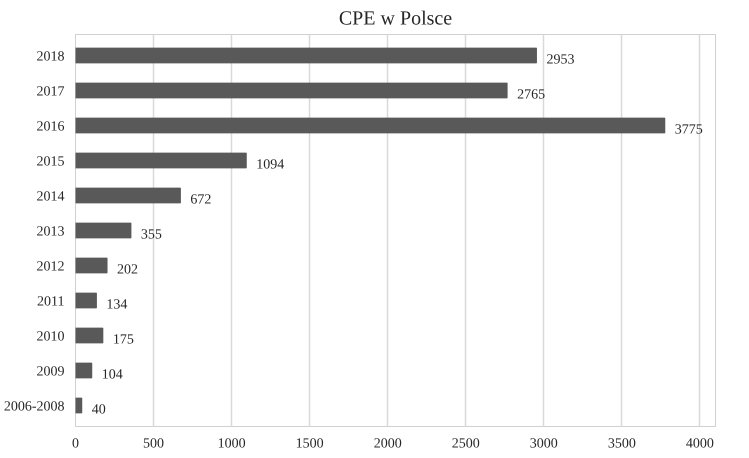 This screenshot has height=458, width=749. What do you see at coordinates (50, 267) in the screenshot?
I see `y-tick-label: 2012` at bounding box center [50, 267].